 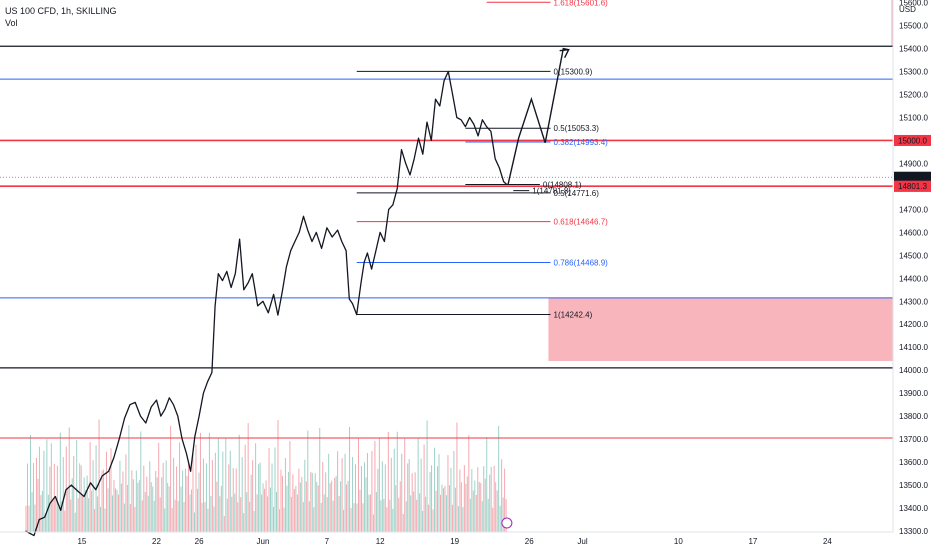 I want to click on price-tick-label: 14400.0, so click(x=913, y=278).